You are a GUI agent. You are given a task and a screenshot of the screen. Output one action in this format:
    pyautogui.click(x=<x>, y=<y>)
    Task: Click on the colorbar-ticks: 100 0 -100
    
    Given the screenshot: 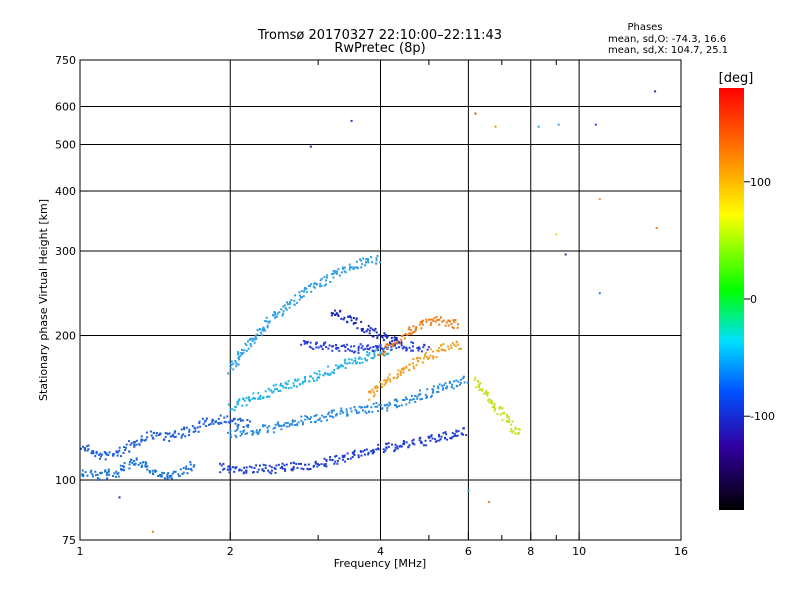 What is the action you would take?
    pyautogui.click(x=759, y=299)
    